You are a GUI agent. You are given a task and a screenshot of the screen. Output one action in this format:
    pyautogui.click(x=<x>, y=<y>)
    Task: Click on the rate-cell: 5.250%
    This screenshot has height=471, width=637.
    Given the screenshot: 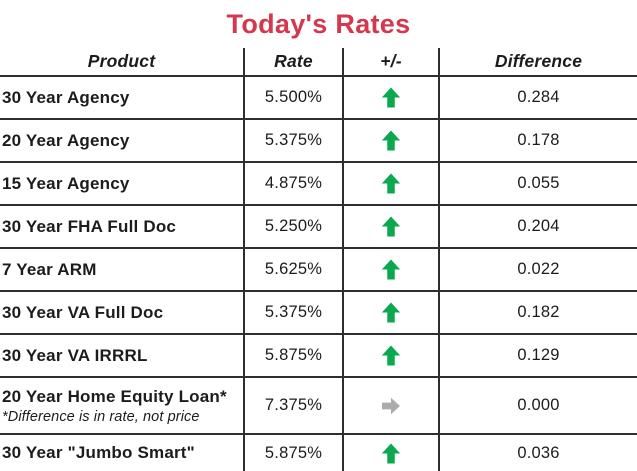 What is the action you would take?
    pyautogui.click(x=292, y=226)
    